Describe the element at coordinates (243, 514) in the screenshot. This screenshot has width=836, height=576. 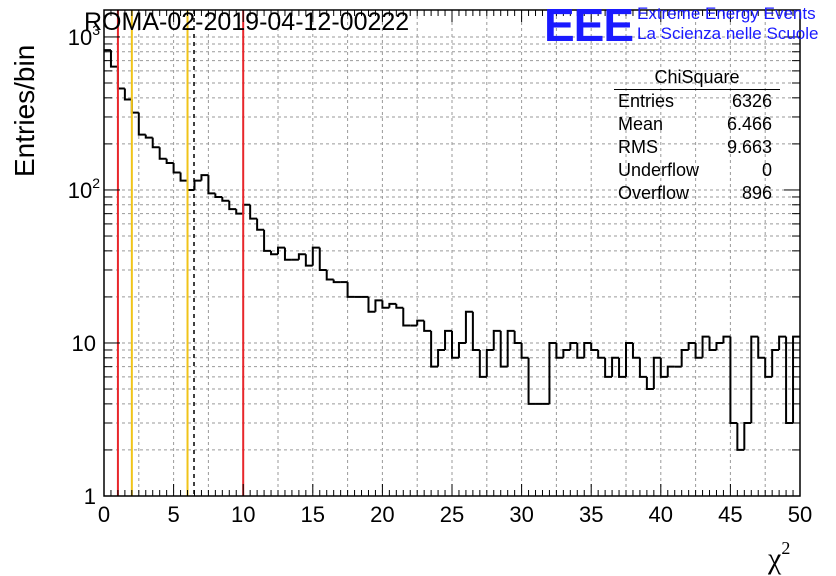
I see `x-tick-label: 10` at that location.